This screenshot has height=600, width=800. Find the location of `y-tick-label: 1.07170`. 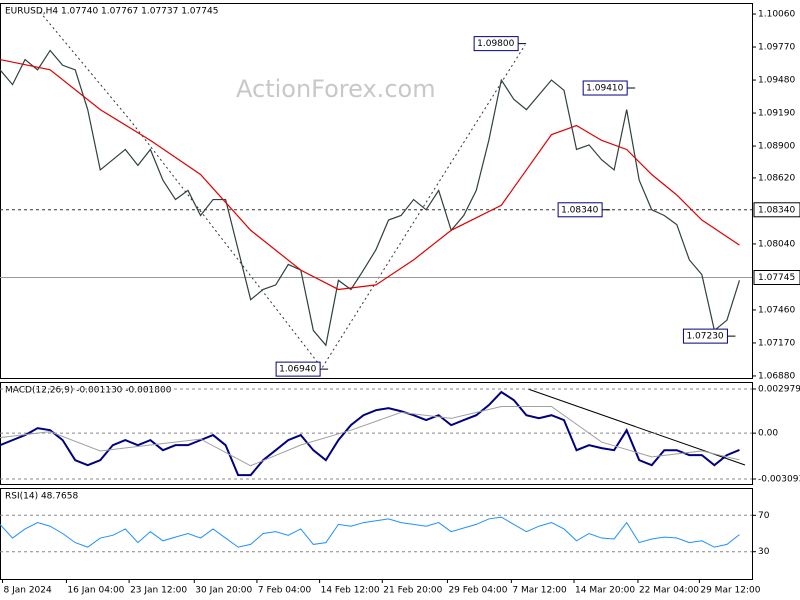

y-tick-label: 1.07170 is located at coordinates (776, 343).